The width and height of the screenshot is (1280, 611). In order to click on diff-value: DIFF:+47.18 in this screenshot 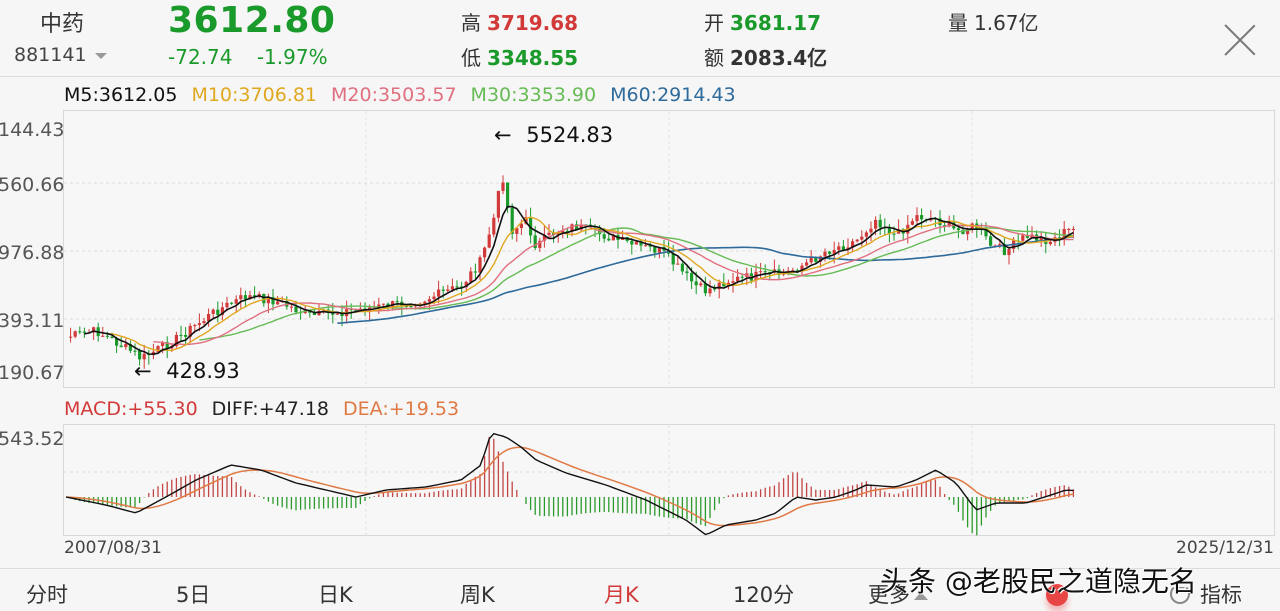, I will do `click(270, 409)`.